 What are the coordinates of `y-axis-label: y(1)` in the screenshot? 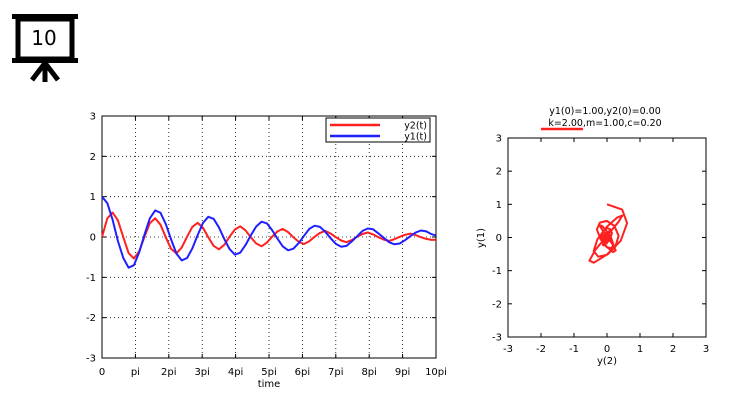 It's located at (481, 238).